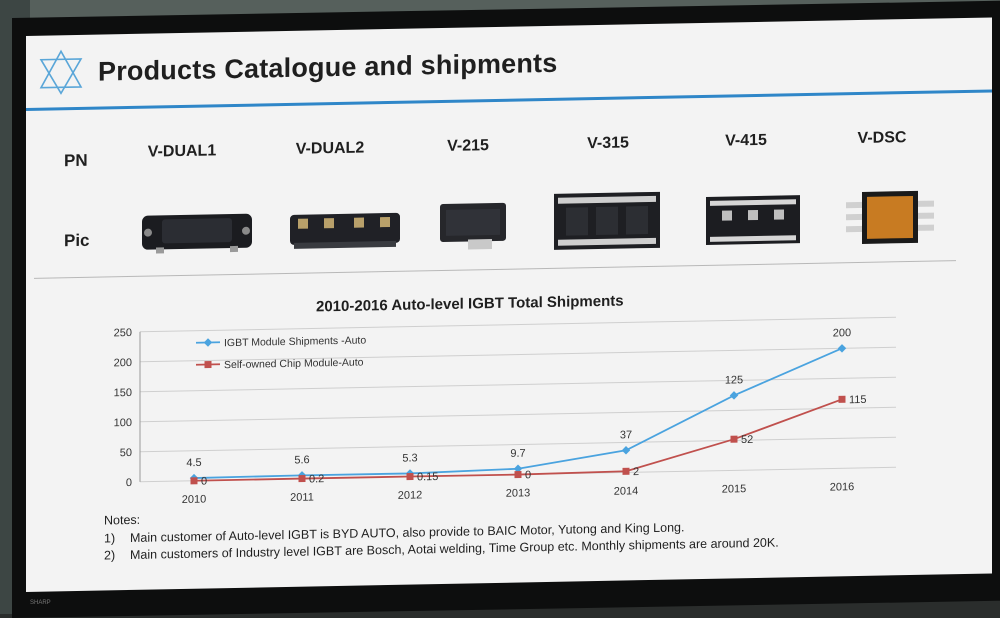  What do you see at coordinates (509, 100) in the screenshot?
I see `title-underline` at bounding box center [509, 100].